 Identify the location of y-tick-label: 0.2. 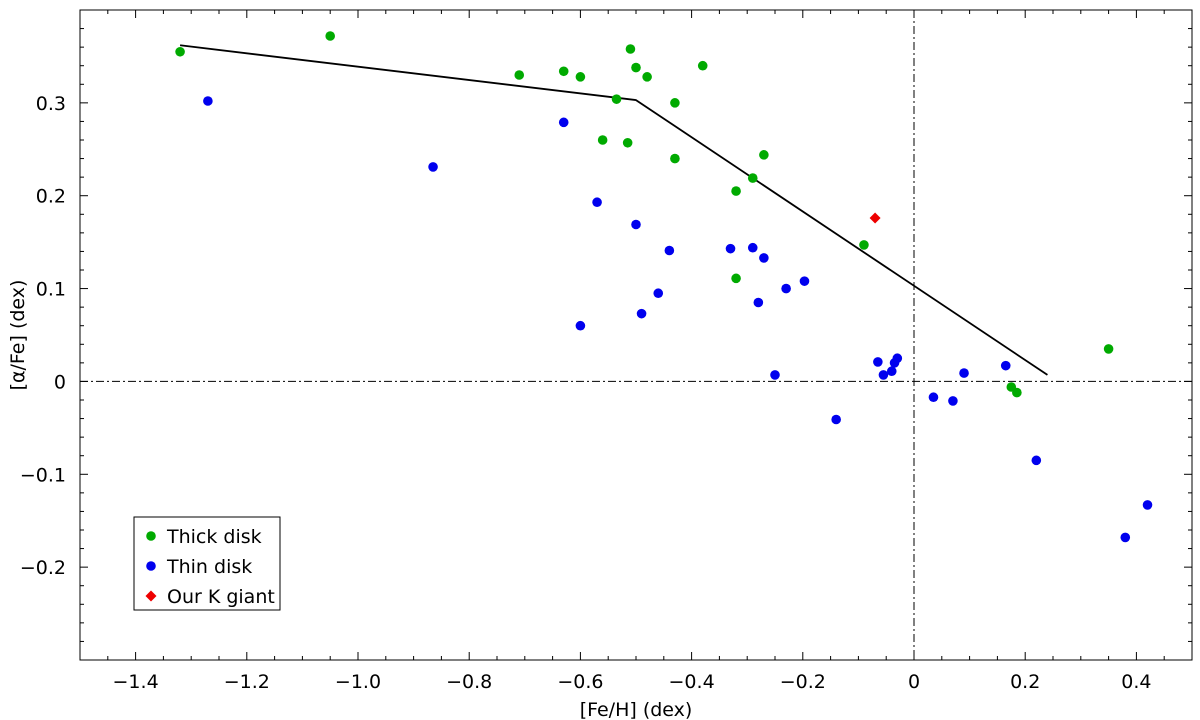
(51, 197).